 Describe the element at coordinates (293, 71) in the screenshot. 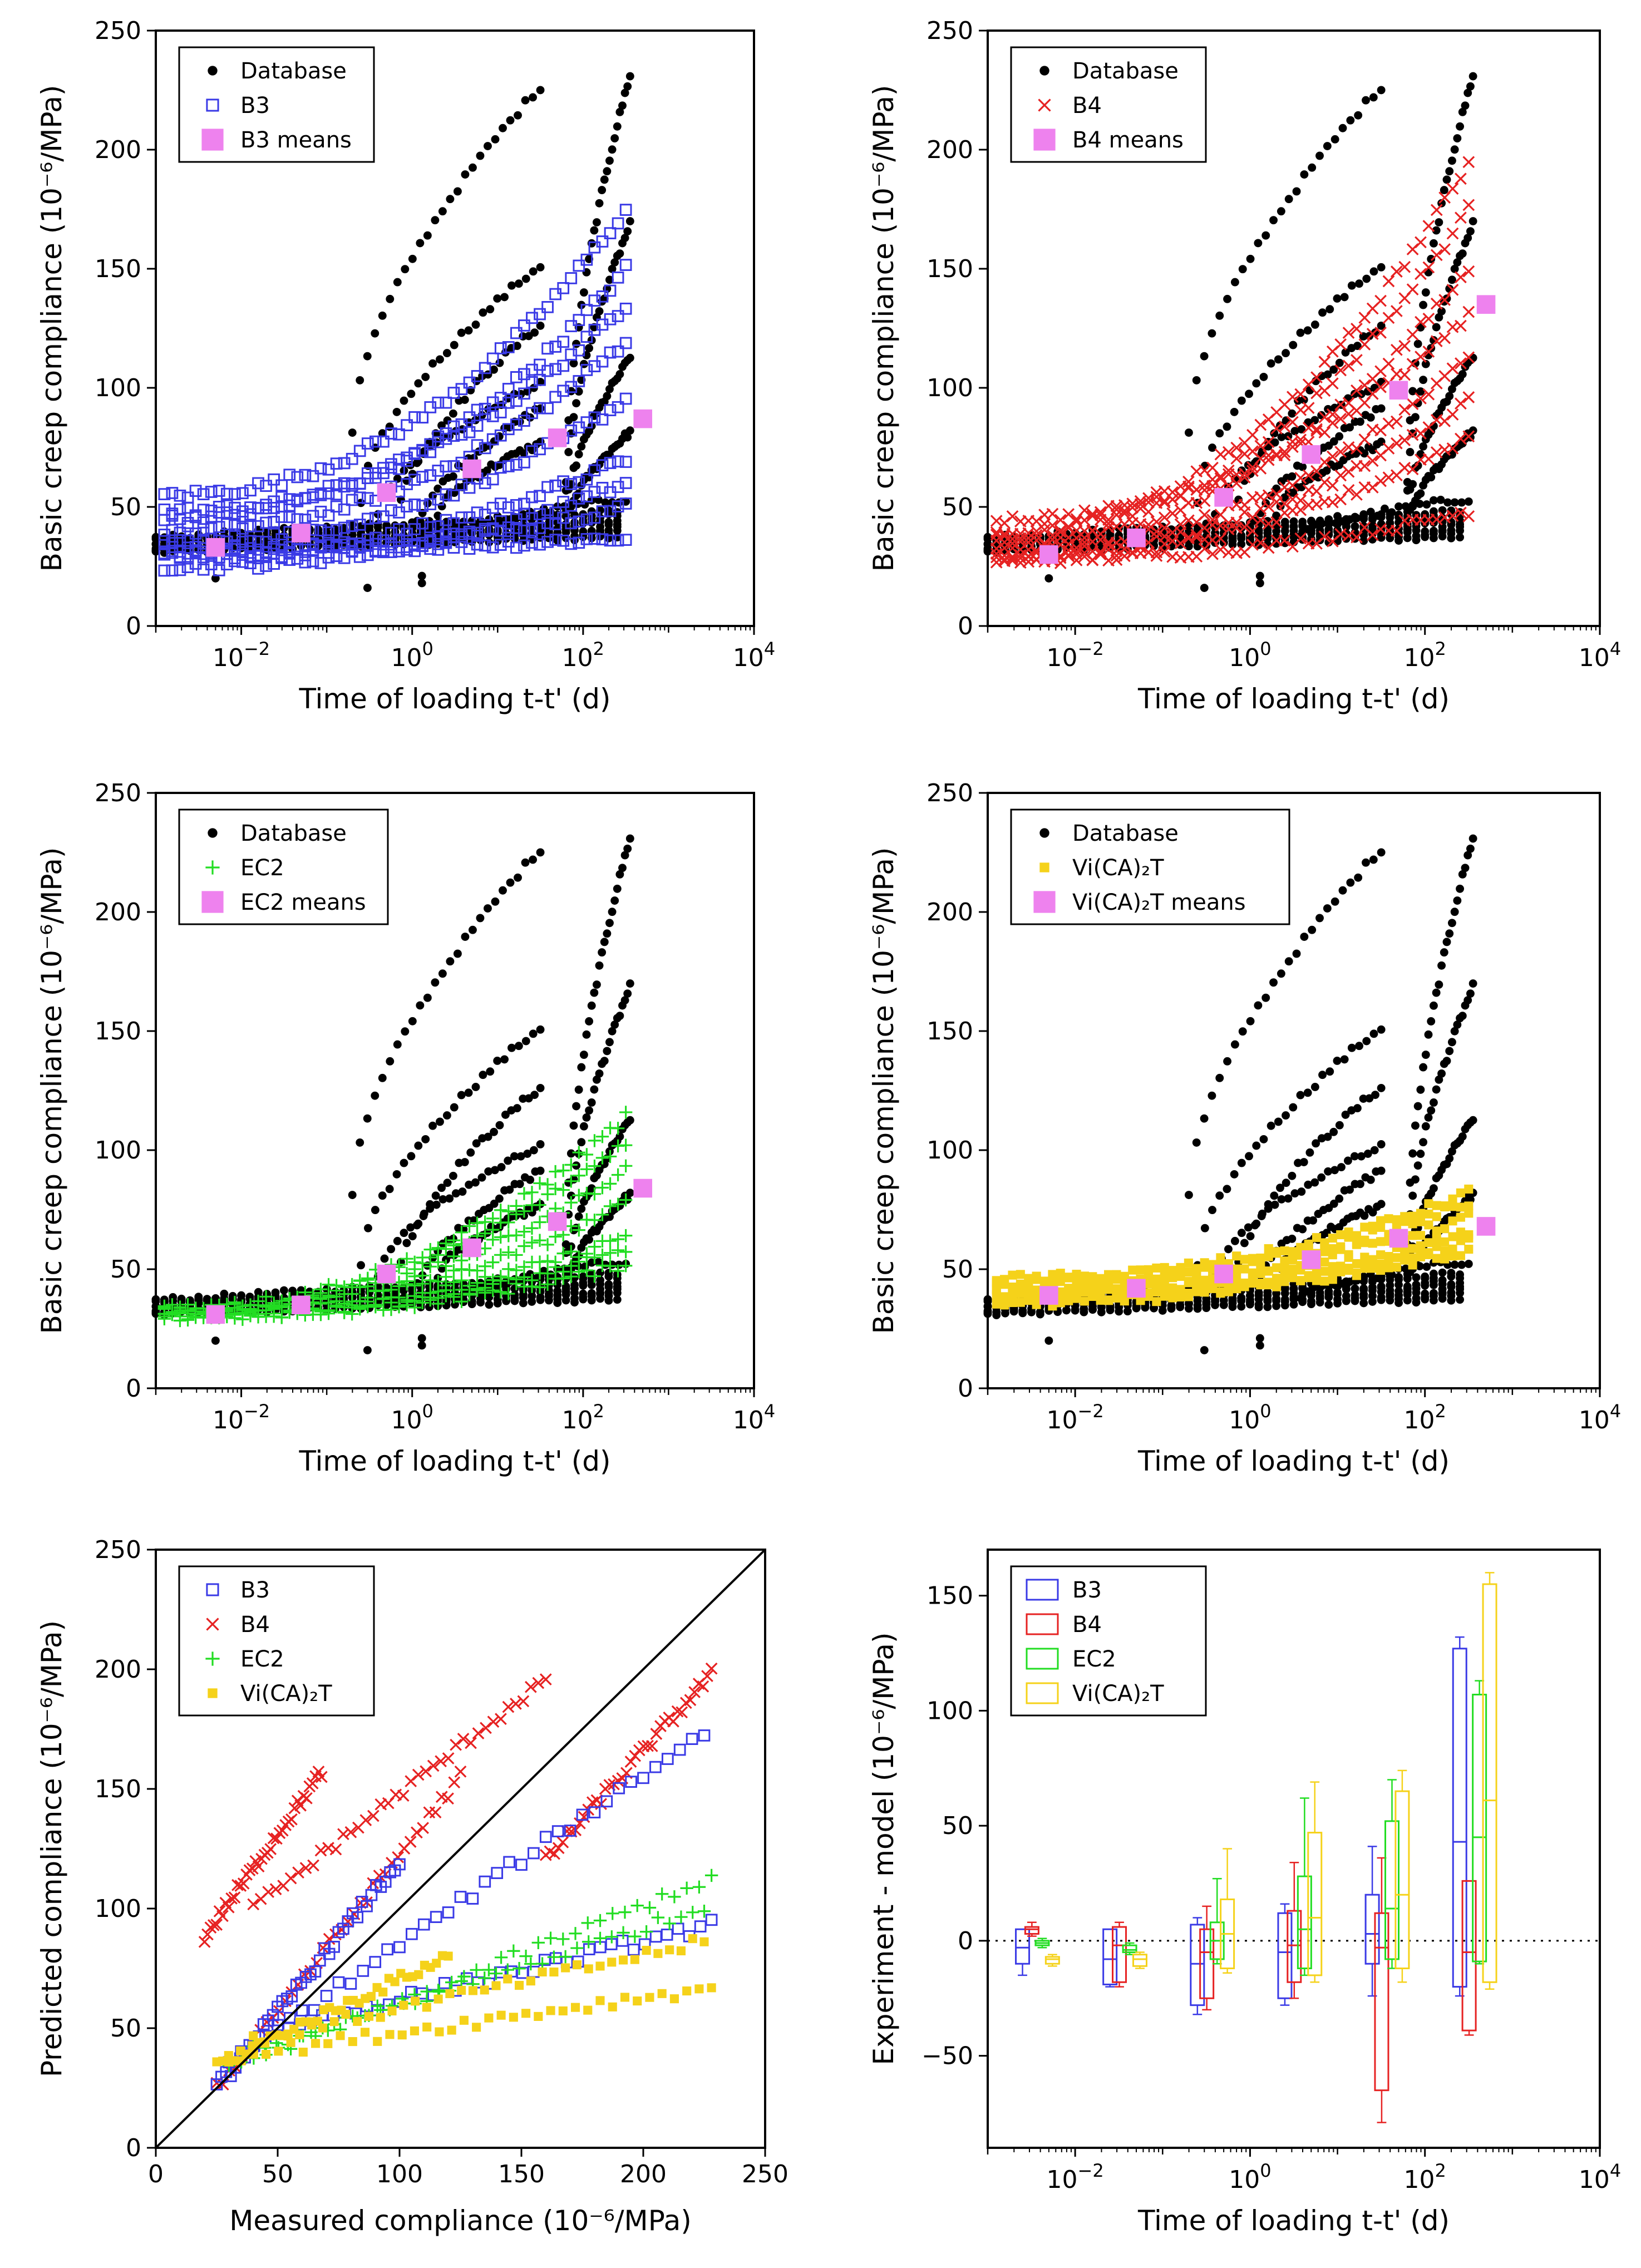

I see `legend-label: Database` at that location.